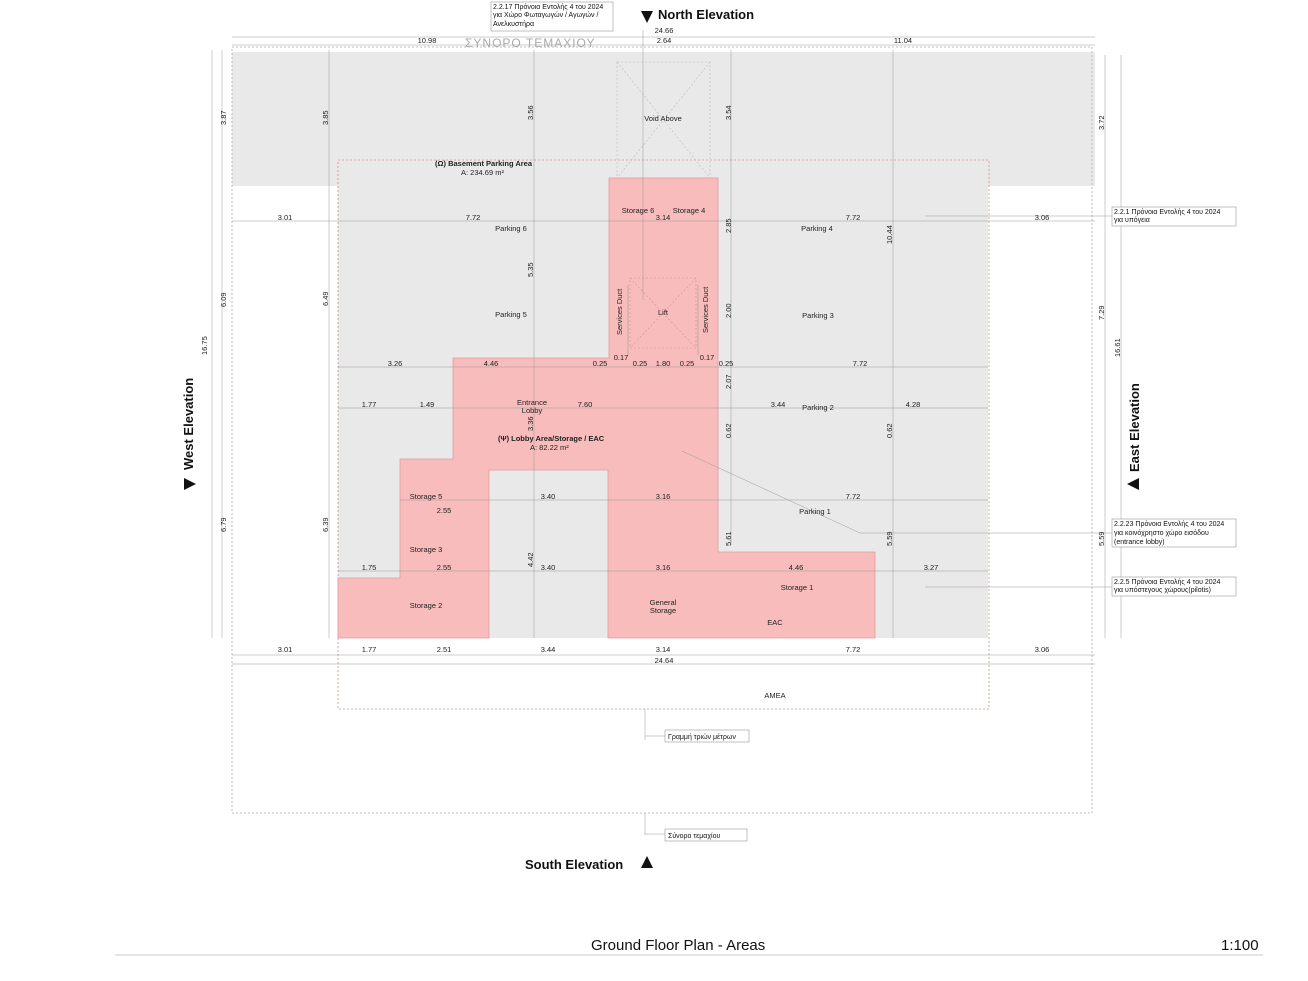 The image size is (1308, 981). I want to click on room-void-above: Void Above, so click(663, 118).